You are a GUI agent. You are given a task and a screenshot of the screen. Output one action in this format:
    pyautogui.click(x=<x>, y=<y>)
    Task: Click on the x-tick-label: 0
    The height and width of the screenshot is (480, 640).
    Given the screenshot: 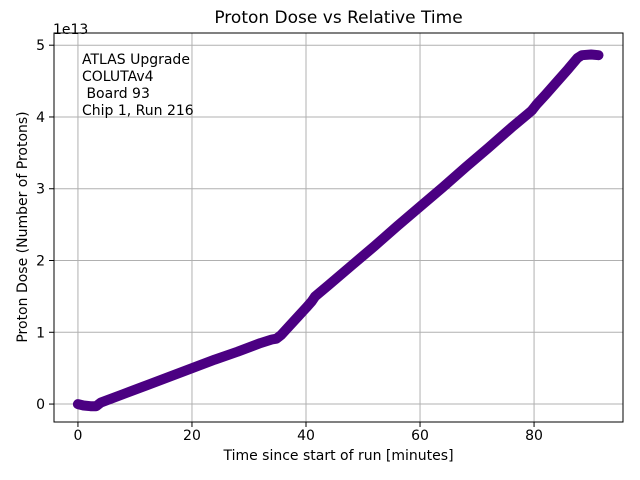 What is the action you would take?
    pyautogui.click(x=77, y=436)
    